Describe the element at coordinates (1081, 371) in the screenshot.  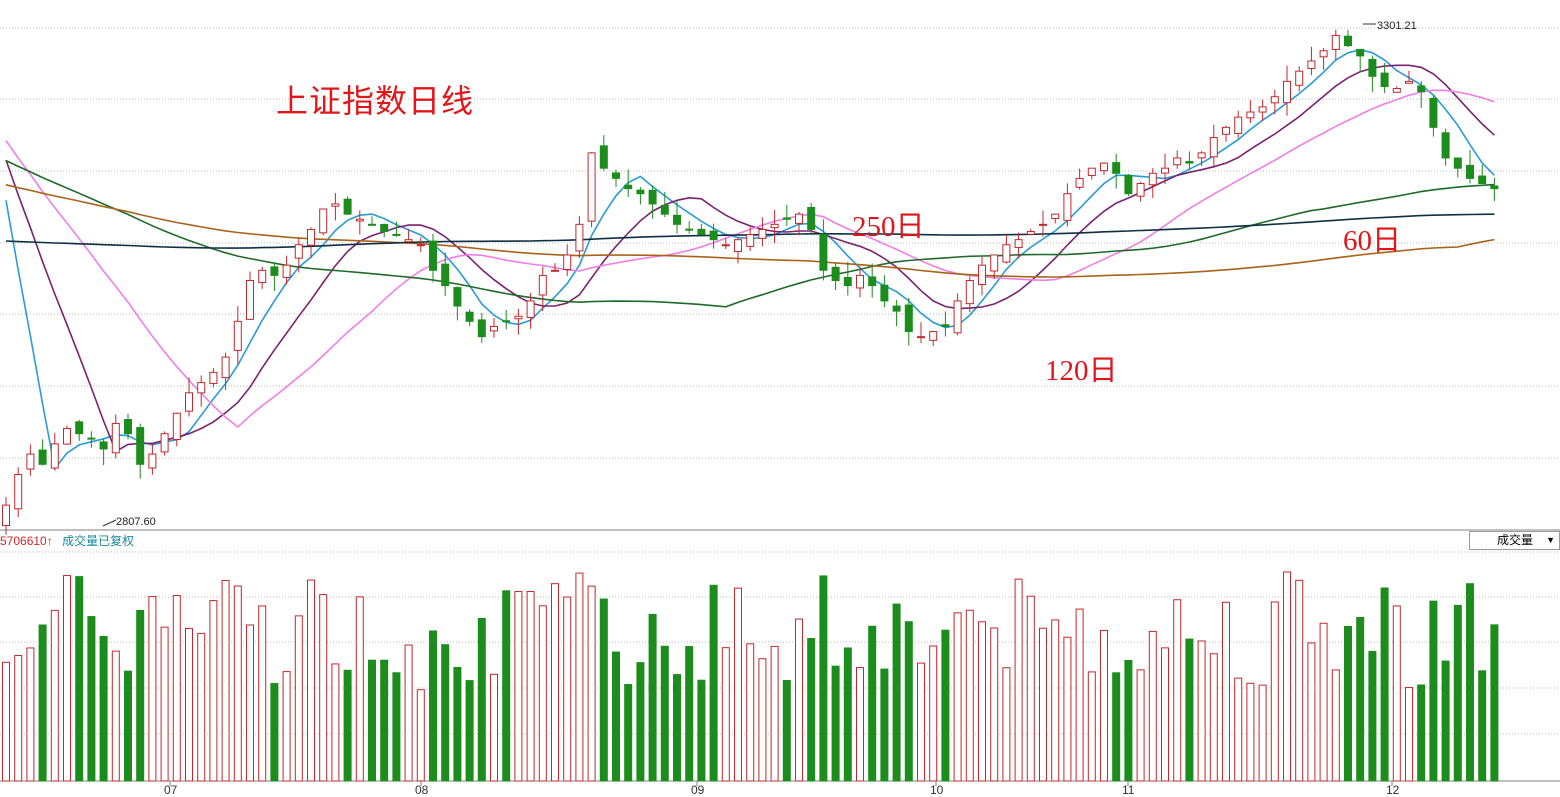
I see `ma120-label: 120日` at that location.